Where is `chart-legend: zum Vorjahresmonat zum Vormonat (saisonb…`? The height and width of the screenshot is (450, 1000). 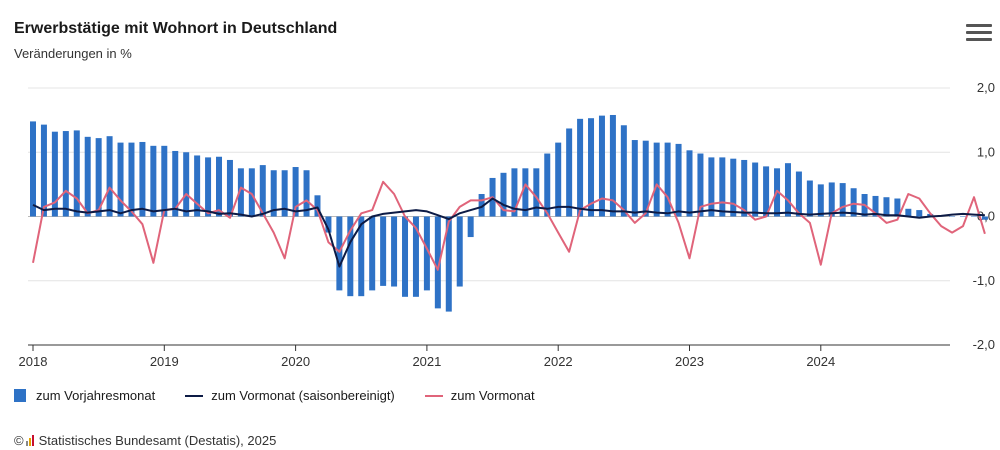 chart-legend: zum Vorjahresmonat zum Vormonat (saisonb… is located at coordinates (289, 395).